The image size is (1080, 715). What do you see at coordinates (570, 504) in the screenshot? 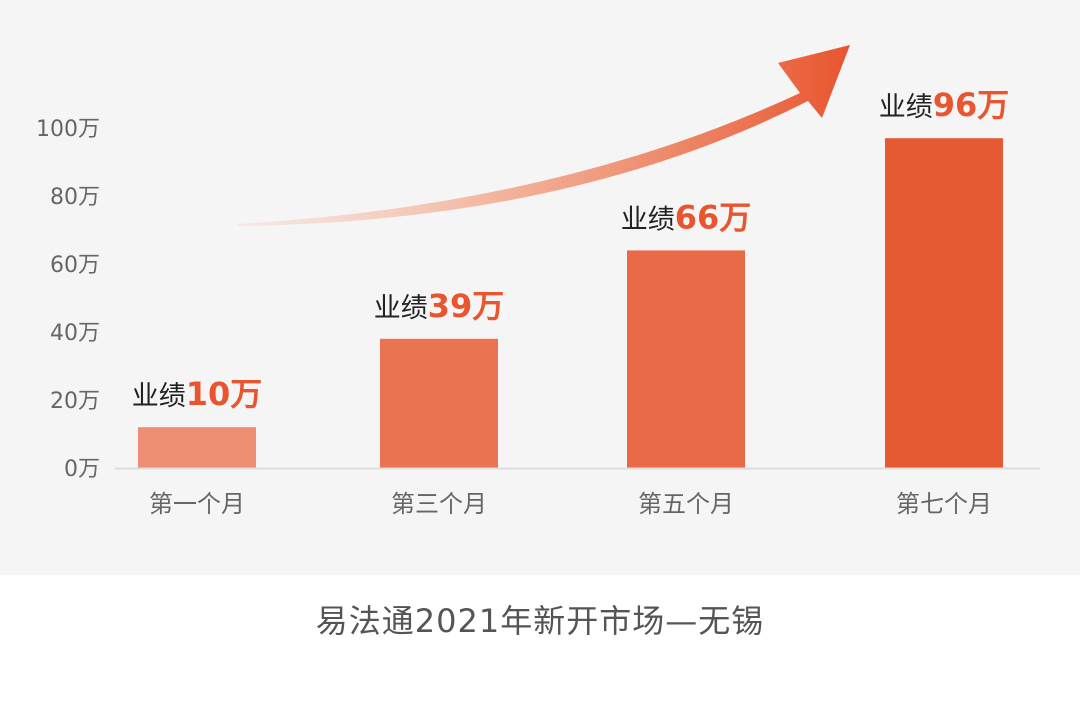
I see `x-axis: 第一个月 第三个月 第五个月 第七个月` at bounding box center [570, 504].